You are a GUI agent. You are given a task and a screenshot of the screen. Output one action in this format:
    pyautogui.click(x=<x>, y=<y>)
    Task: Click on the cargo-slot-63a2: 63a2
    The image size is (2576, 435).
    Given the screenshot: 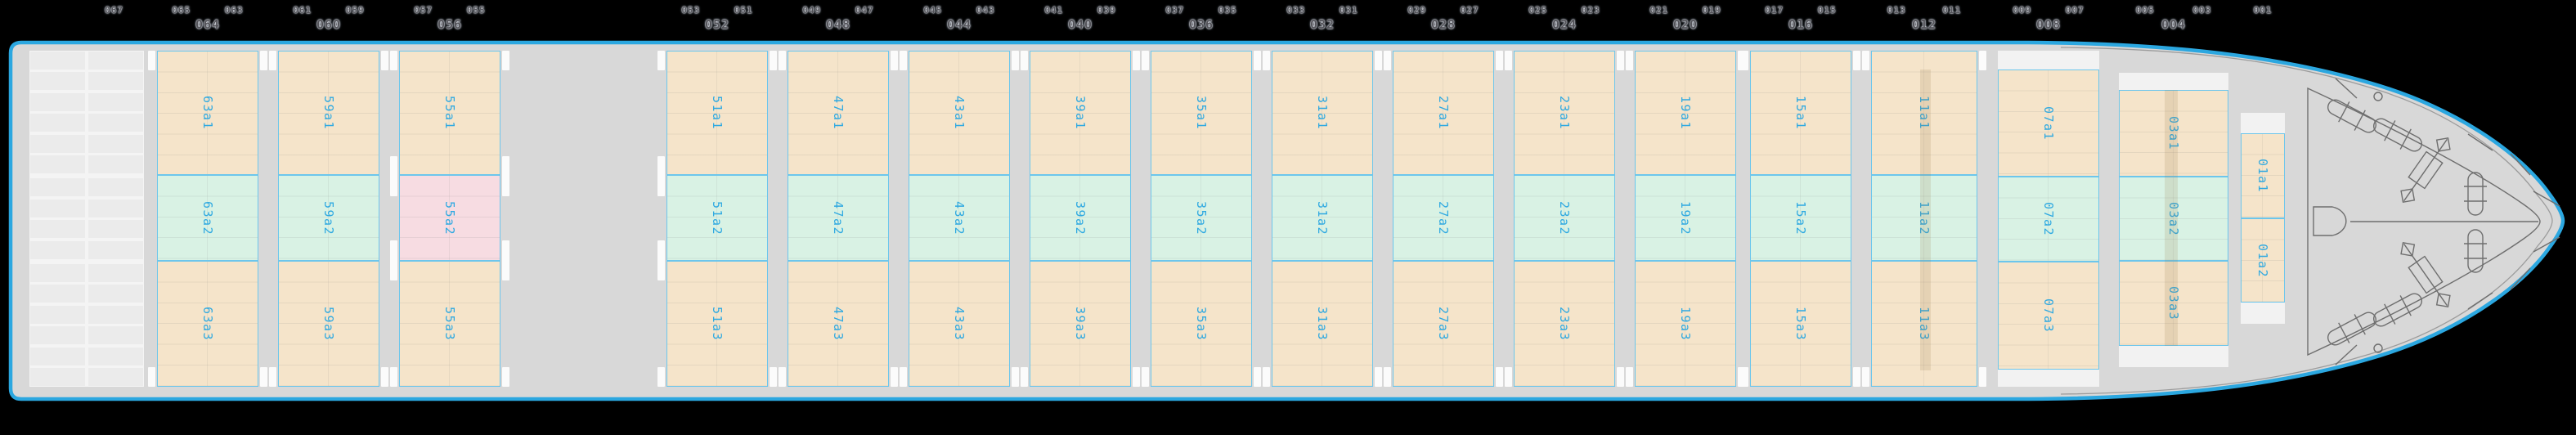 What is the action you would take?
    pyautogui.click(x=207, y=218)
    